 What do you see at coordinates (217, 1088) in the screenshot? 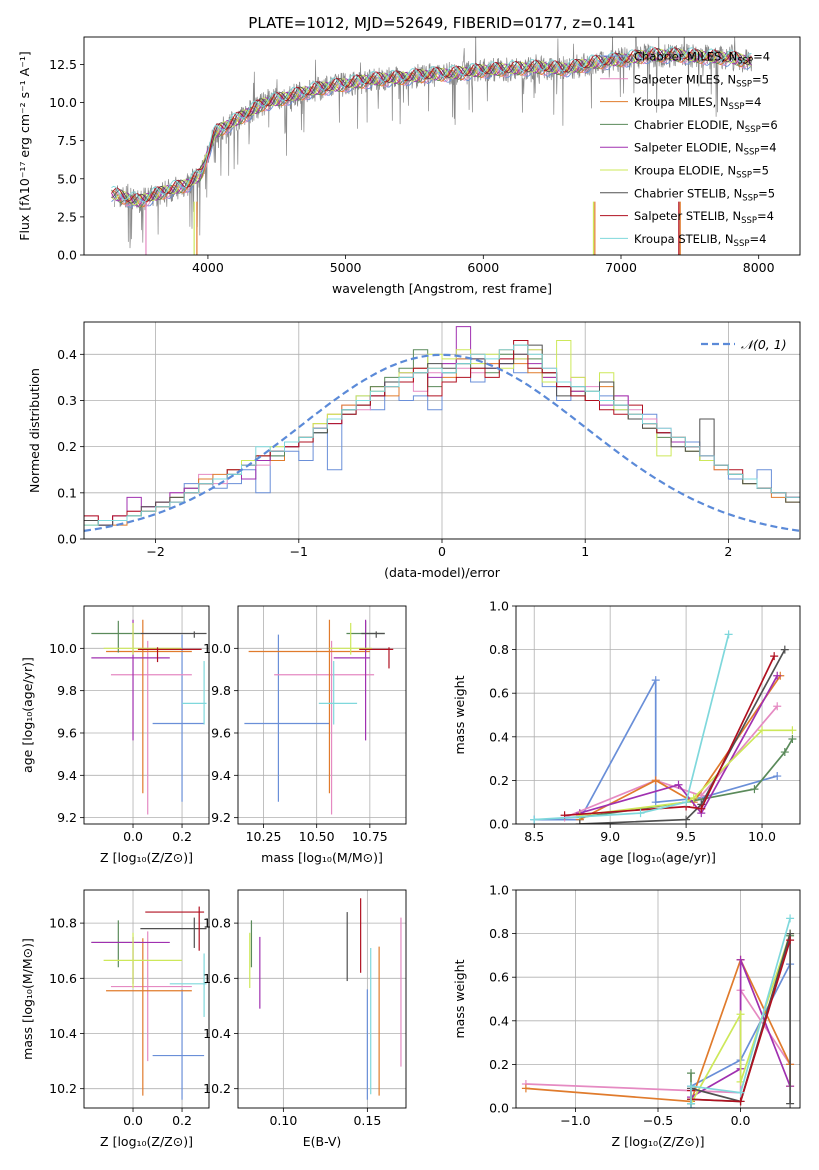
I see `y-tick-label: 10.2` at bounding box center [217, 1088].